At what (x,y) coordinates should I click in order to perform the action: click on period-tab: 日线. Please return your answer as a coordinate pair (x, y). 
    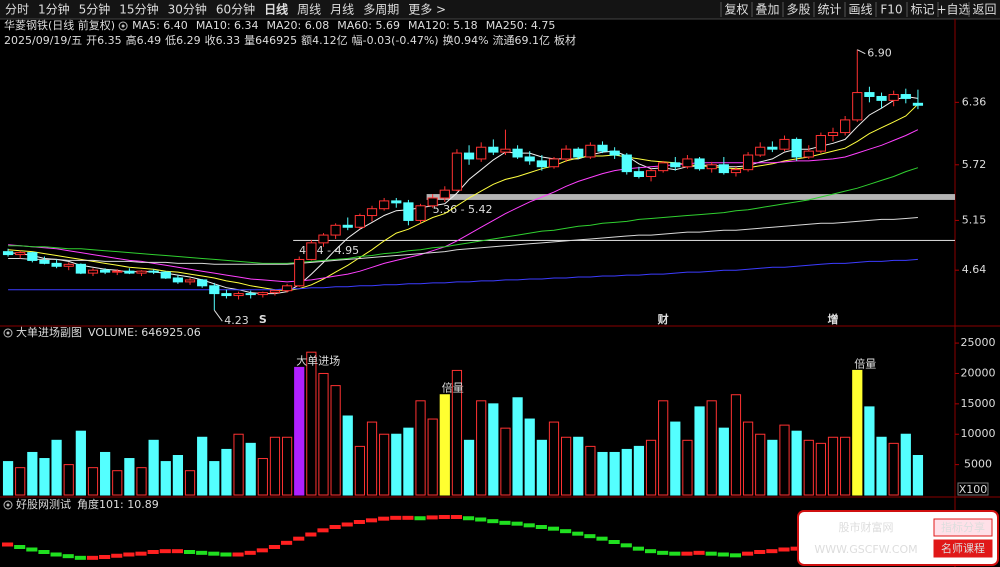
    Looking at the image, I should click on (276, 9).